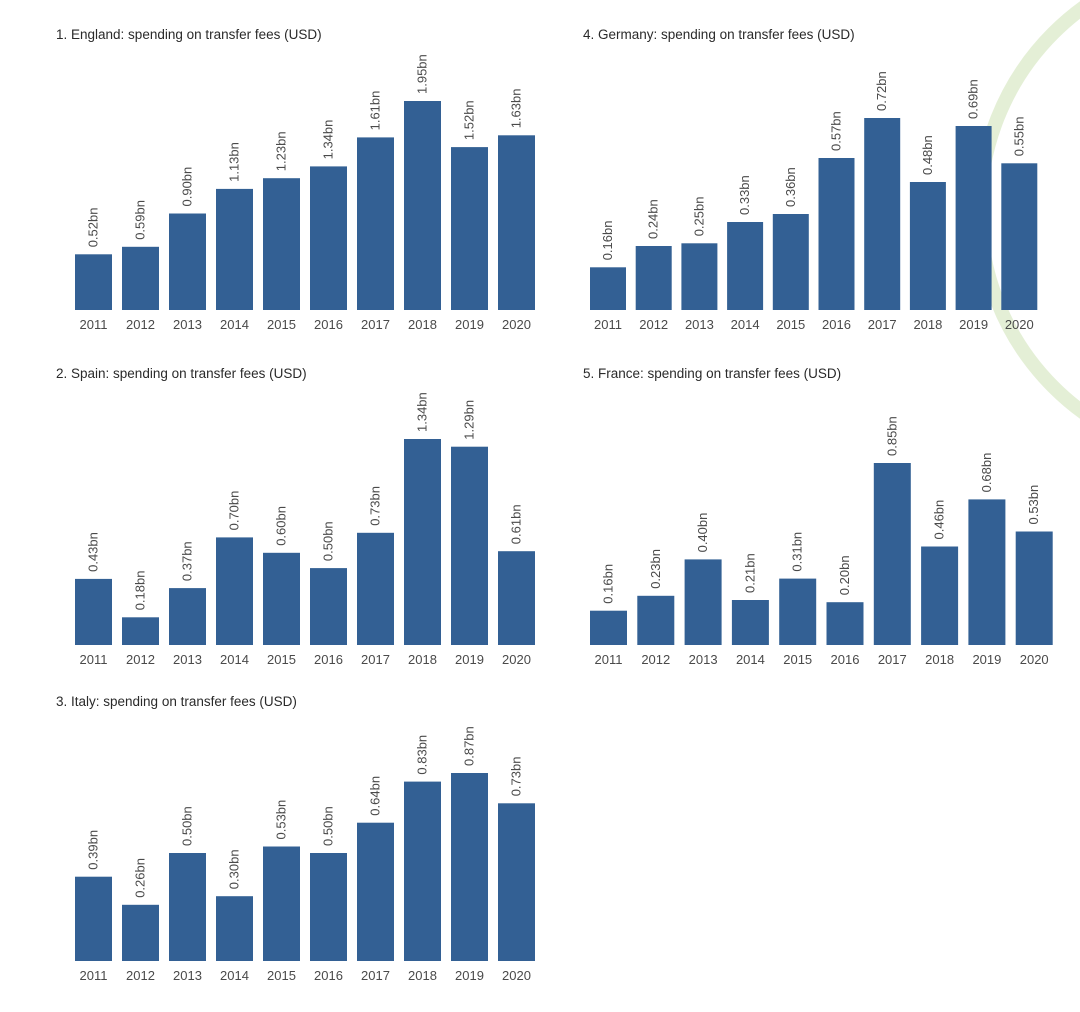  I want to click on bar-germany-2017, so click(882, 214).